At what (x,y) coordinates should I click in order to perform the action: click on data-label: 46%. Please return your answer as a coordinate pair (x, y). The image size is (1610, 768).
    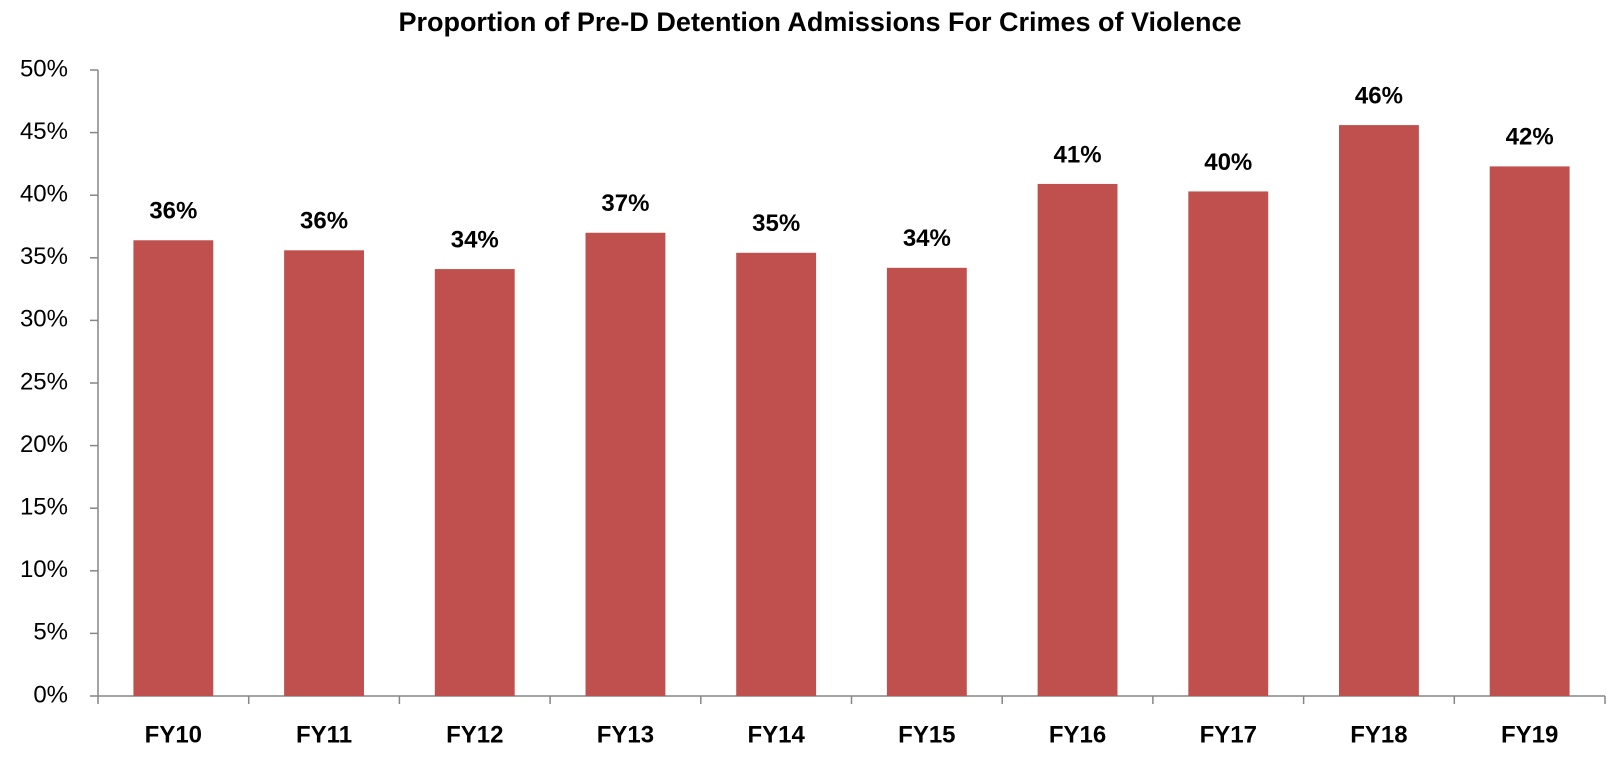
    Looking at the image, I should click on (1379, 95).